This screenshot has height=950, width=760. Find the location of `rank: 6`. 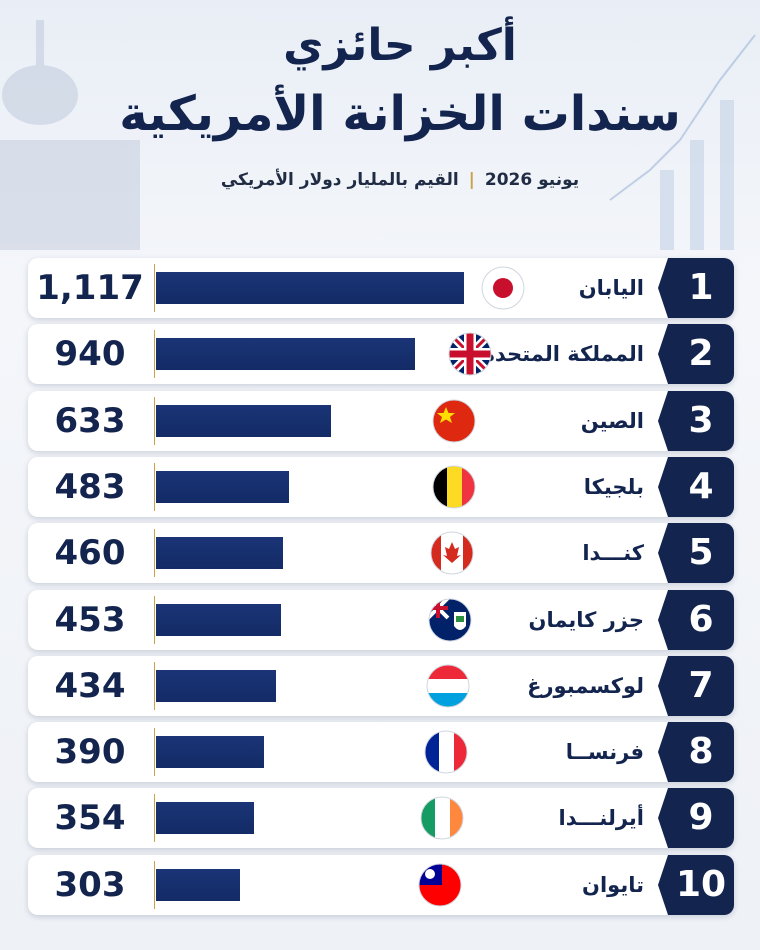

rank: 6 is located at coordinates (696, 619).